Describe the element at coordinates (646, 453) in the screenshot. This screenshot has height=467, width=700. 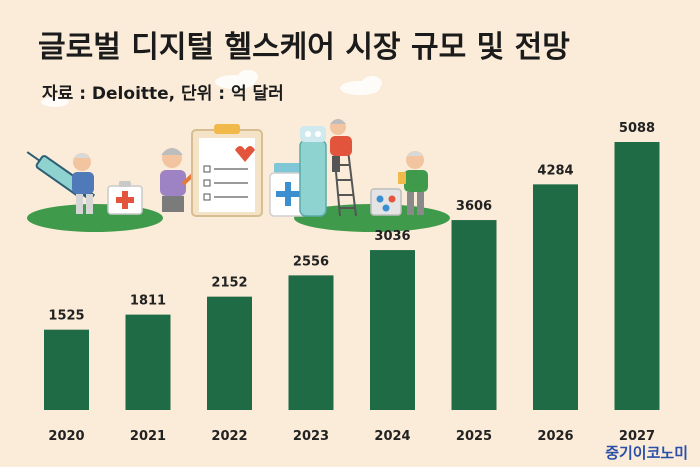
I see `brand-logo: 중기이코노미` at that location.